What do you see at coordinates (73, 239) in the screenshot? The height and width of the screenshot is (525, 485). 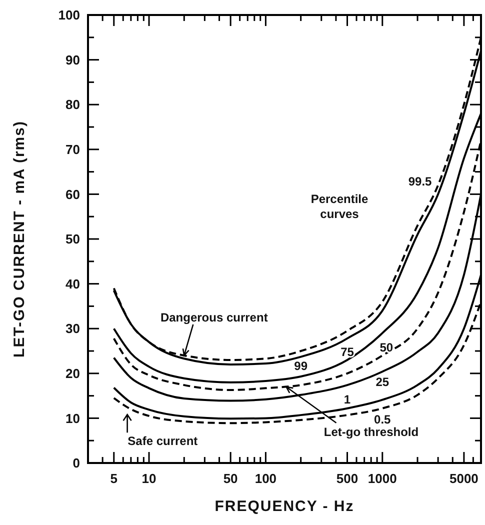 I see `y-tick-label: 50` at bounding box center [73, 239].